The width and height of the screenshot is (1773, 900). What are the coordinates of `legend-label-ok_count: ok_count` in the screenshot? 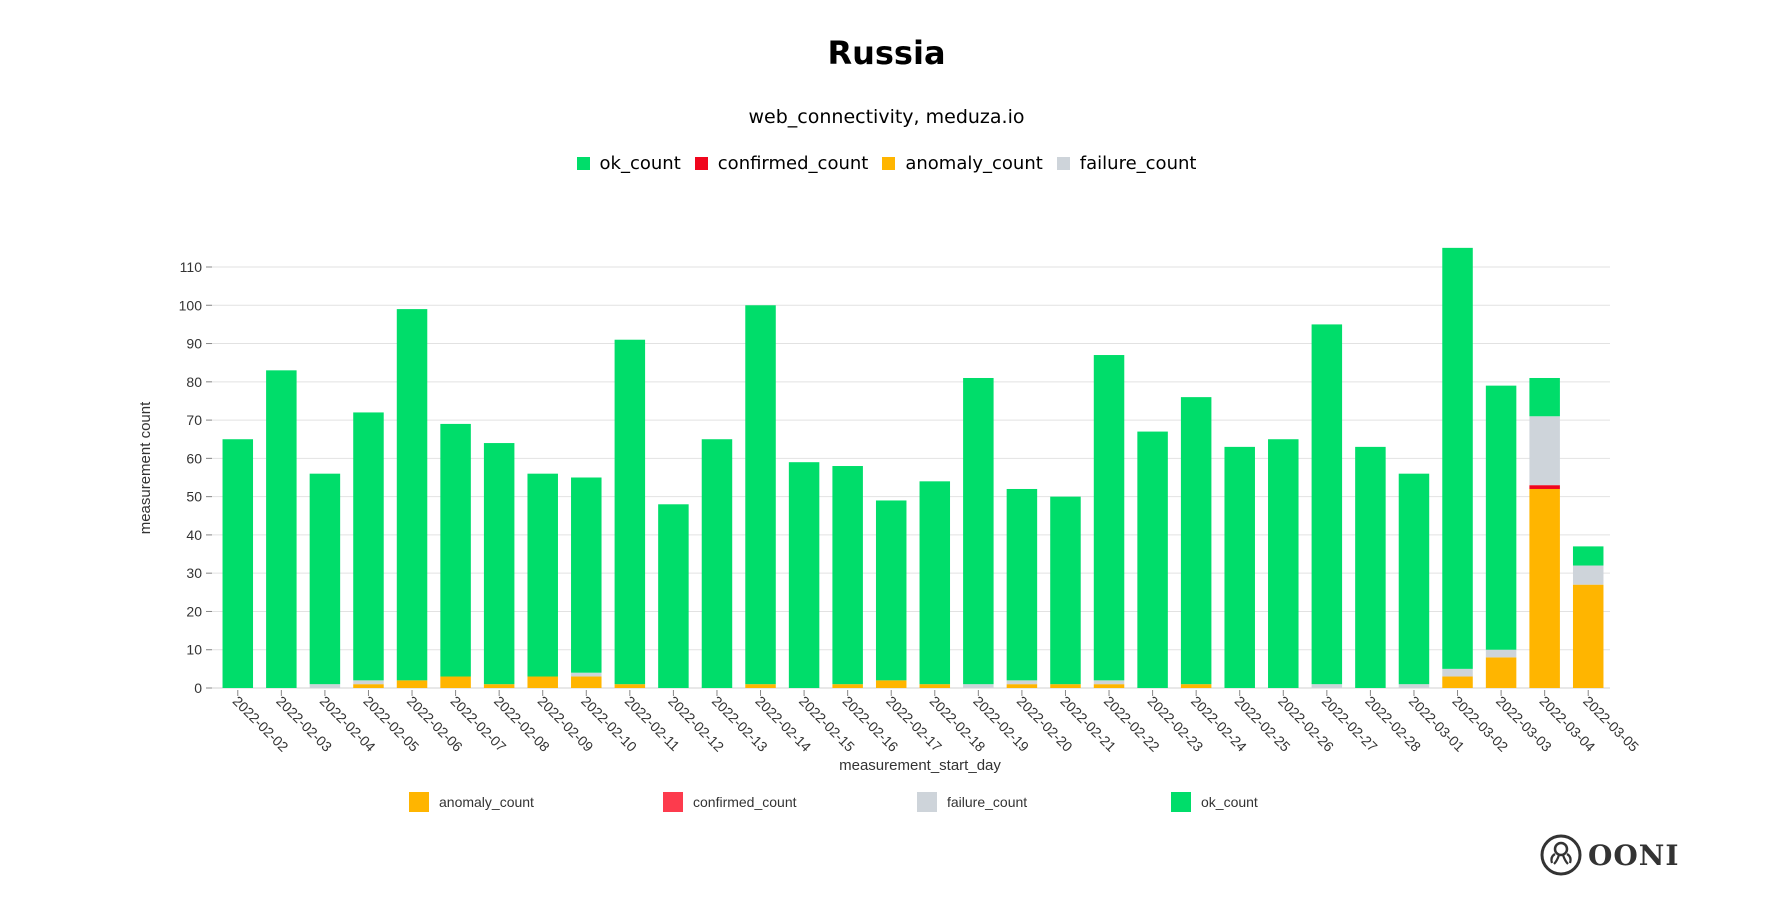 It's located at (1229, 802).